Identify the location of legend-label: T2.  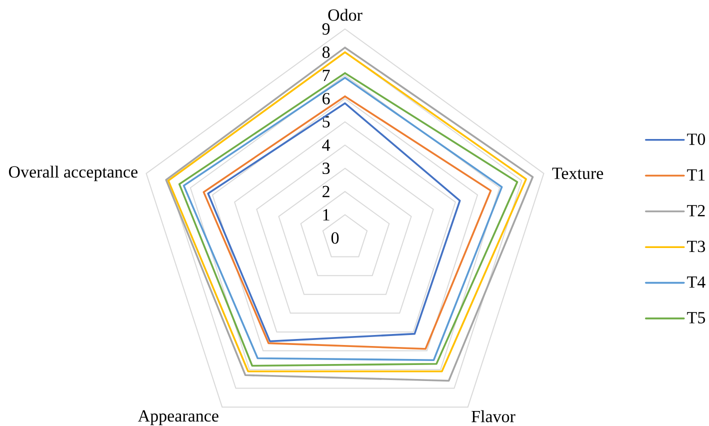
(696, 210).